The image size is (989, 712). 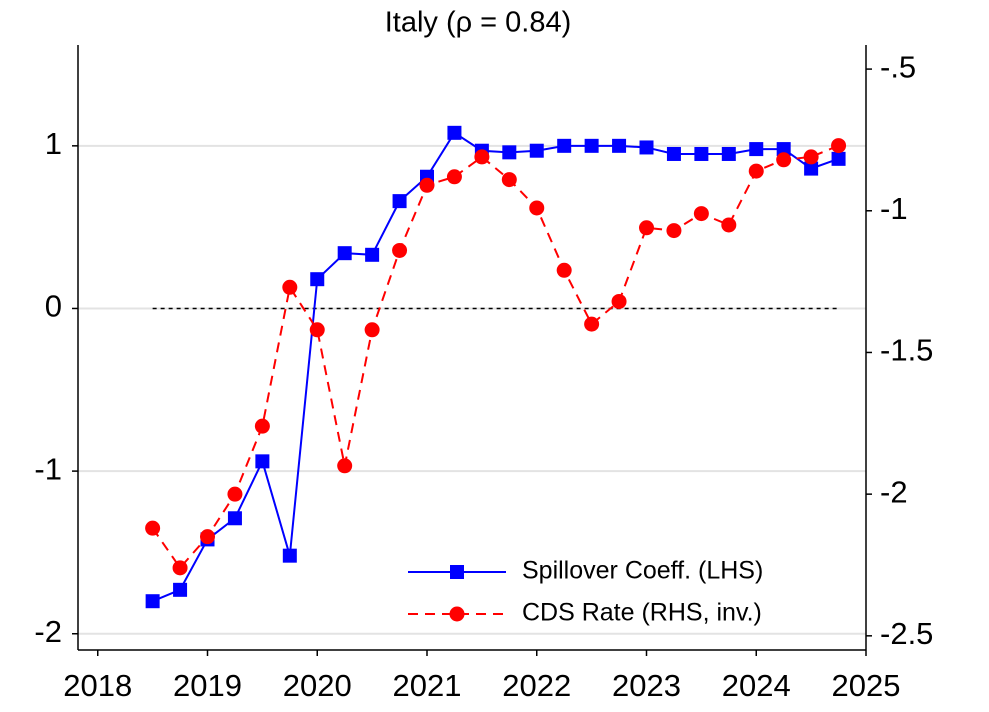 I want to click on x-tick-label: 2025, so click(x=866, y=685).